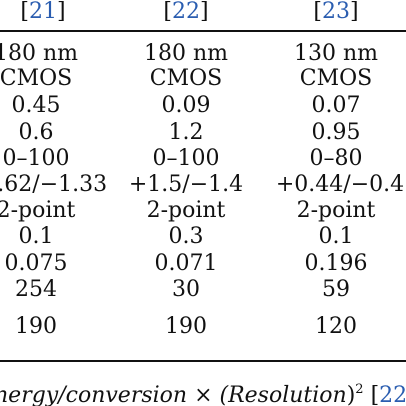  Describe the element at coordinates (186, 184) in the screenshot. I see `table-cell: +1.5/−1.4` at that location.